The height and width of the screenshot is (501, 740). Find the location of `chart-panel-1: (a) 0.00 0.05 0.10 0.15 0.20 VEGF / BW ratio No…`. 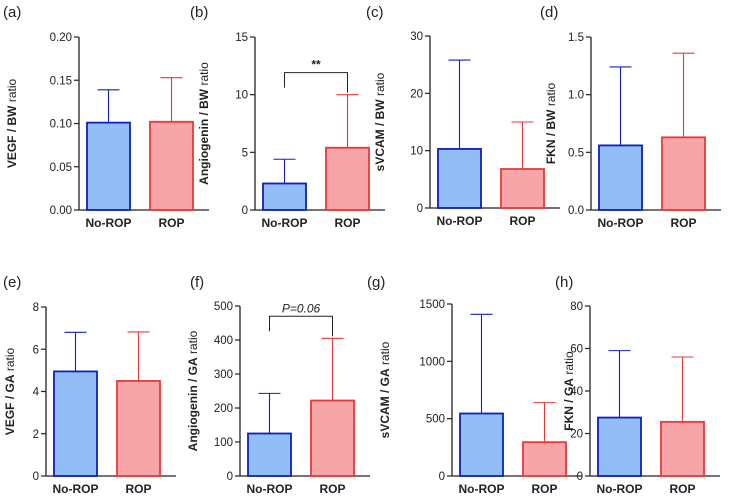

chart-panel-1: (a) 0.00 0.05 0.10 0.15 0.20 VEGF / BW ratio No… is located at coordinates (106, 117).